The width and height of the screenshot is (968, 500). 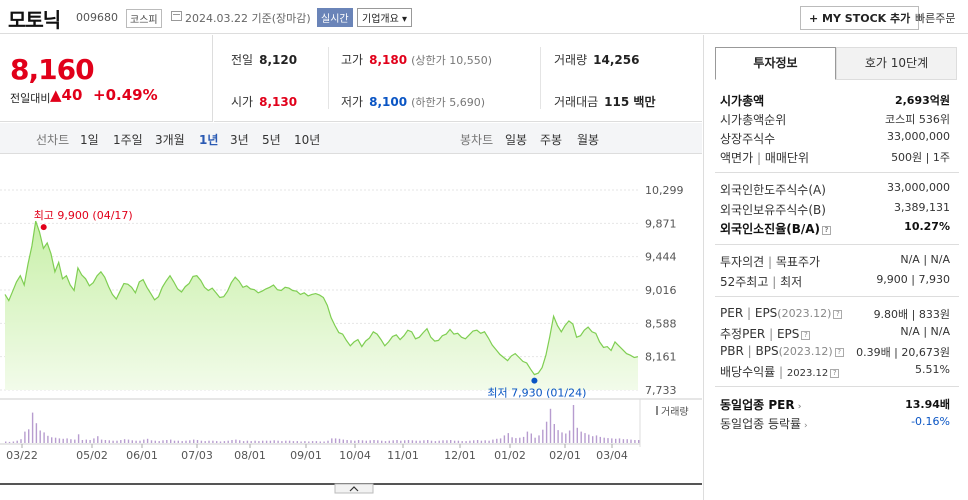 I want to click on period-5y: 5년, so click(x=271, y=140).